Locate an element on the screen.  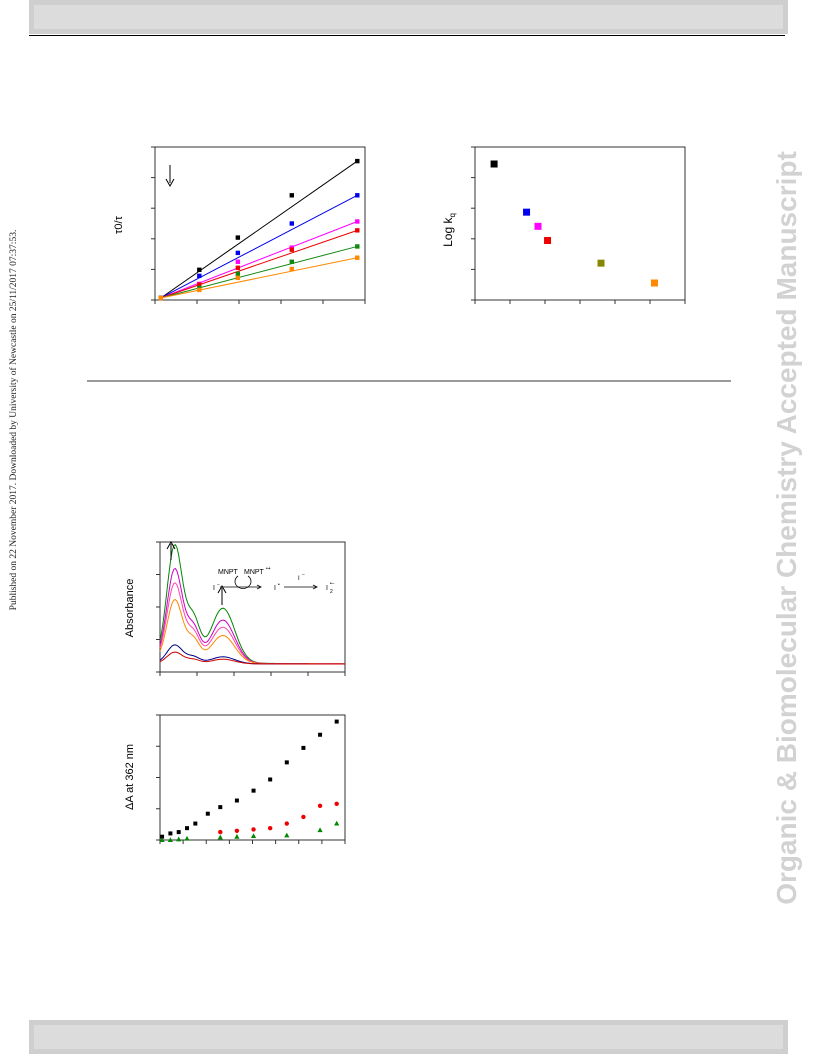
y-axis-label-subscript: q is located at coordinates (452, 215).